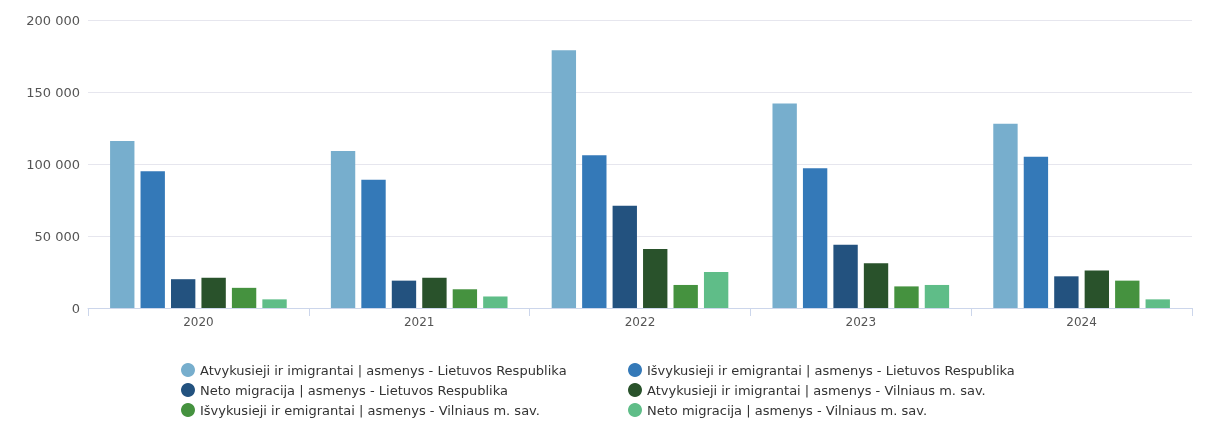 This screenshot has width=1207, height=426. What do you see at coordinates (831, 370) in the screenshot?
I see `legend-label: Išvykusieji ir emigrantai | asmenys - Lietuvos Respublika` at bounding box center [831, 370].